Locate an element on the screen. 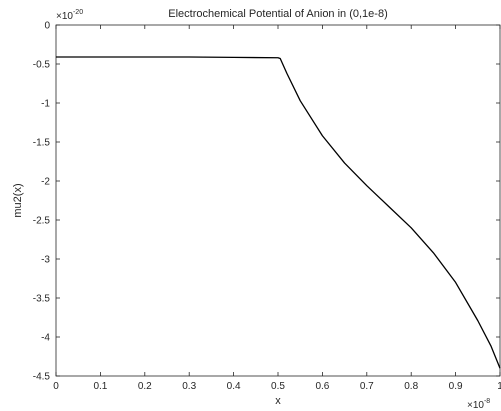 This screenshot has width=501, height=411. x-tick-label: 0.6 is located at coordinates (322, 386).